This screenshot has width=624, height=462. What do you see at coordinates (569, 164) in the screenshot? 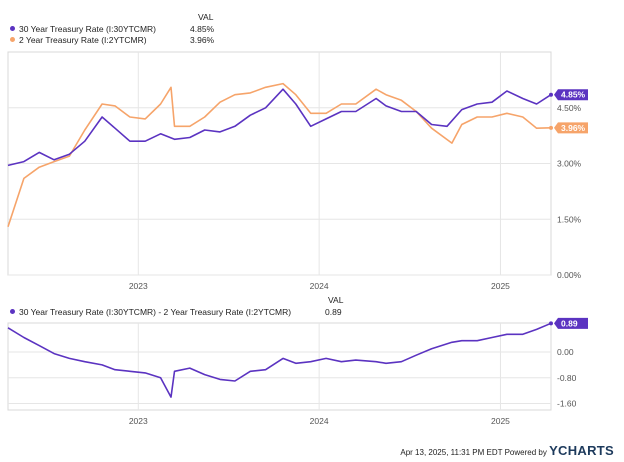
I see `y-tick-label: 3.00%` at bounding box center [569, 164].